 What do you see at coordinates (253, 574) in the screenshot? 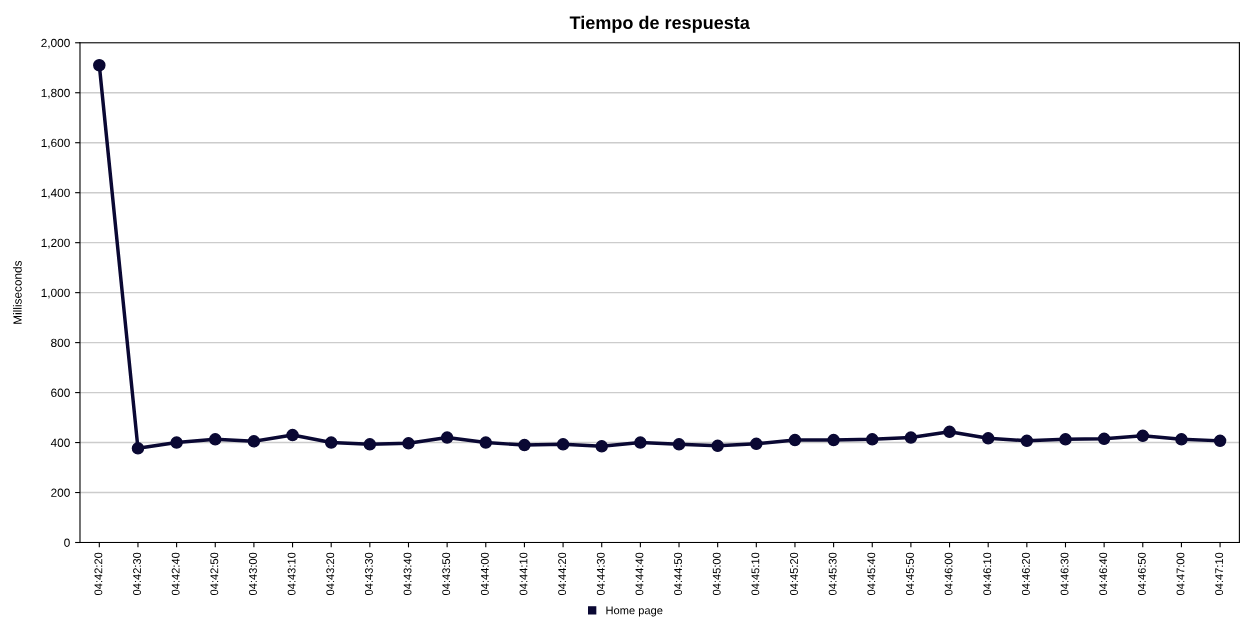
I see `x-tick-label: 04:43:00` at bounding box center [253, 574].